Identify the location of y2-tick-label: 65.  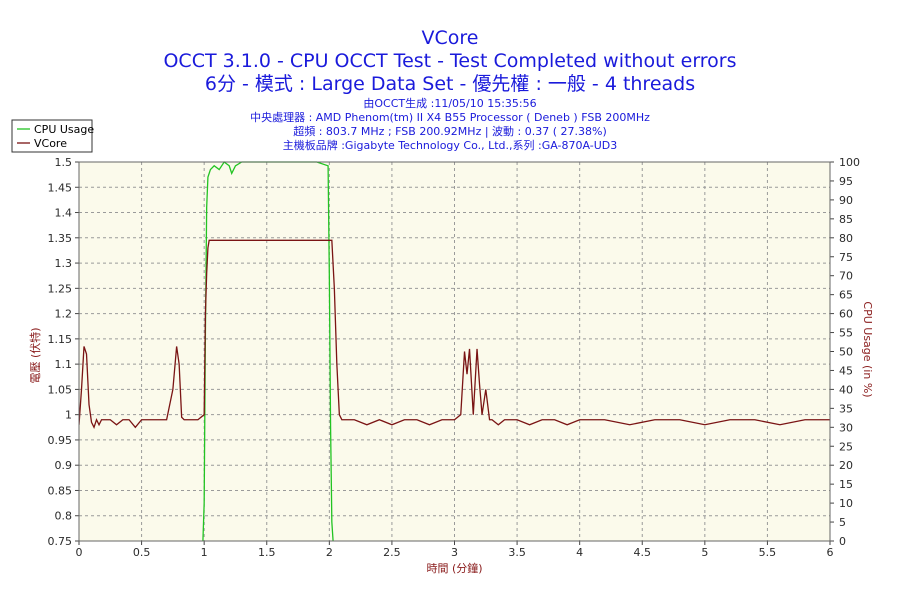
(846, 295).